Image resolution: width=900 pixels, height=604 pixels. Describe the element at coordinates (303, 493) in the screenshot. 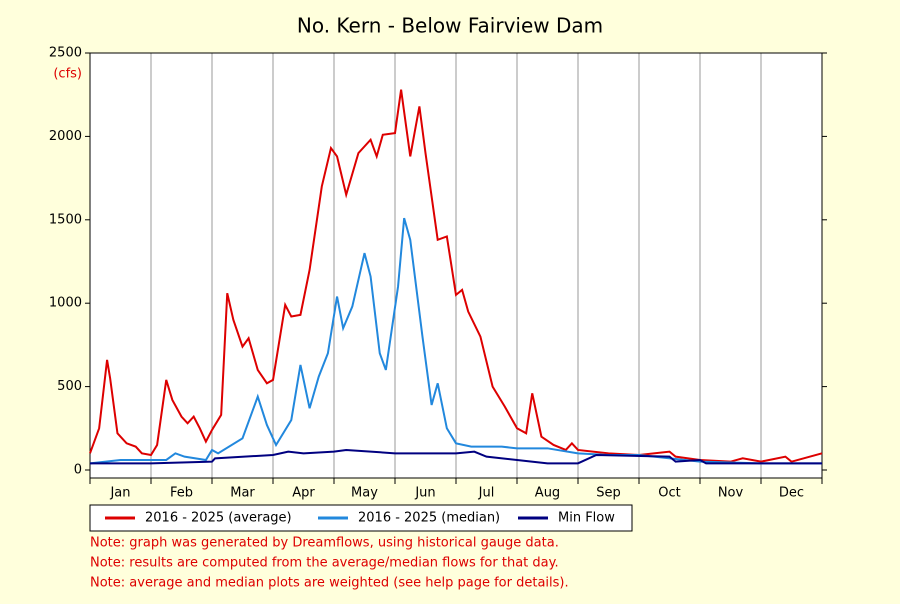

I see `x-tick-label: Apr` at that location.